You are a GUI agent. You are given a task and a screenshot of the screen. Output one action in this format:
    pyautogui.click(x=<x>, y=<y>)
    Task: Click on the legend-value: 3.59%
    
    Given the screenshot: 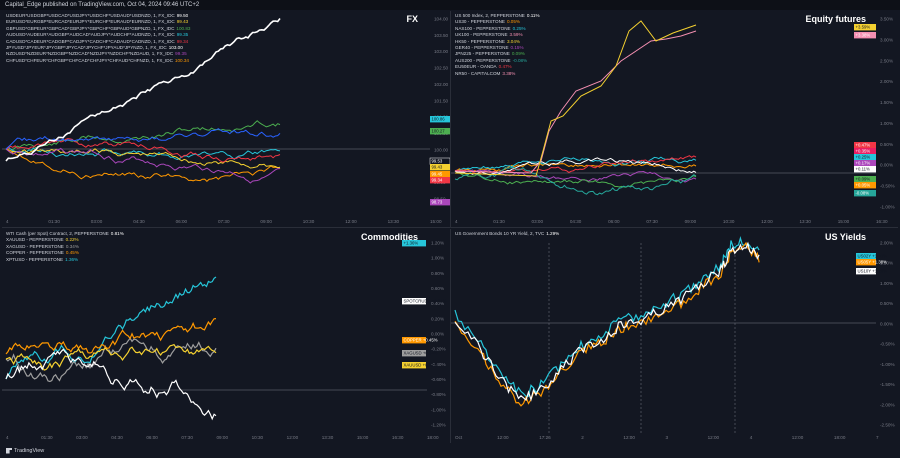 What is the action you would take?
    pyautogui.click(x=516, y=35)
    